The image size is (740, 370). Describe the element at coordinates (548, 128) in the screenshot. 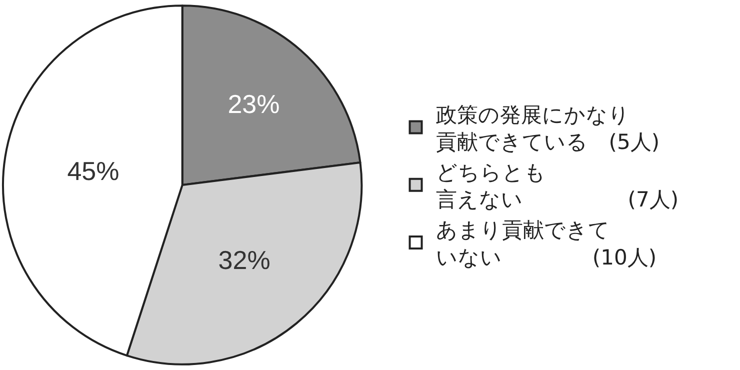

I see `legend-label: 政策の発展にかなり貢献できている (5人)` at that location.